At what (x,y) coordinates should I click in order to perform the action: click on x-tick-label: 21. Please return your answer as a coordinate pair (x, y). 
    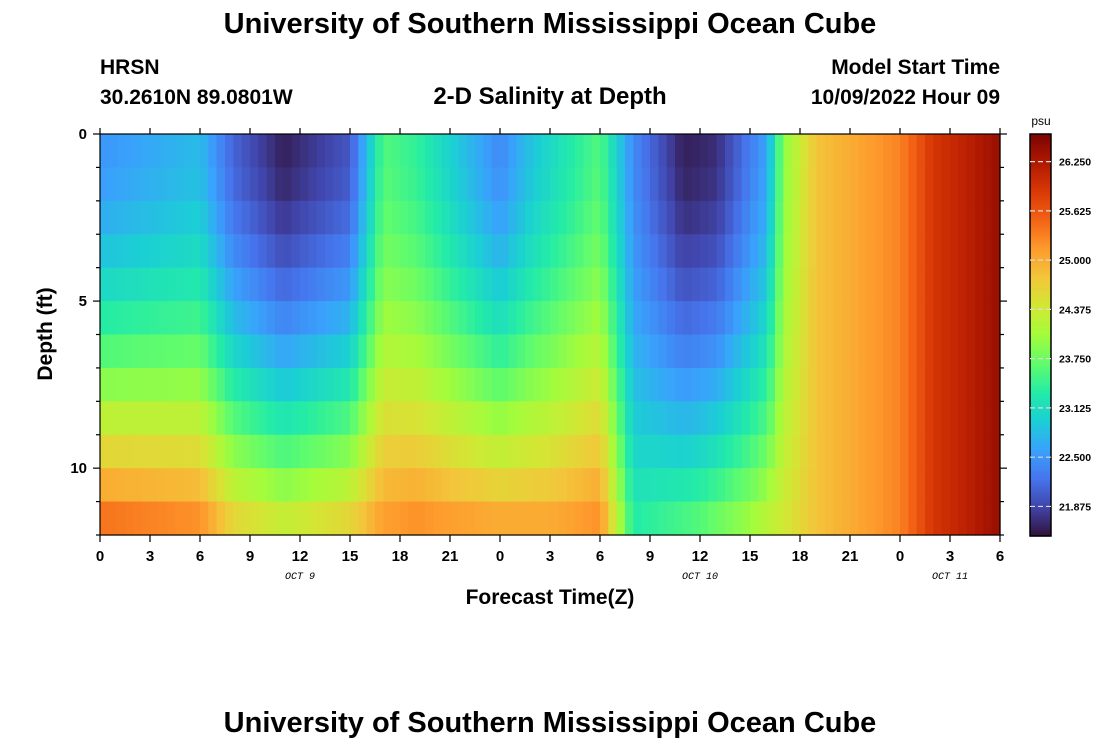
    Looking at the image, I should click on (450, 556).